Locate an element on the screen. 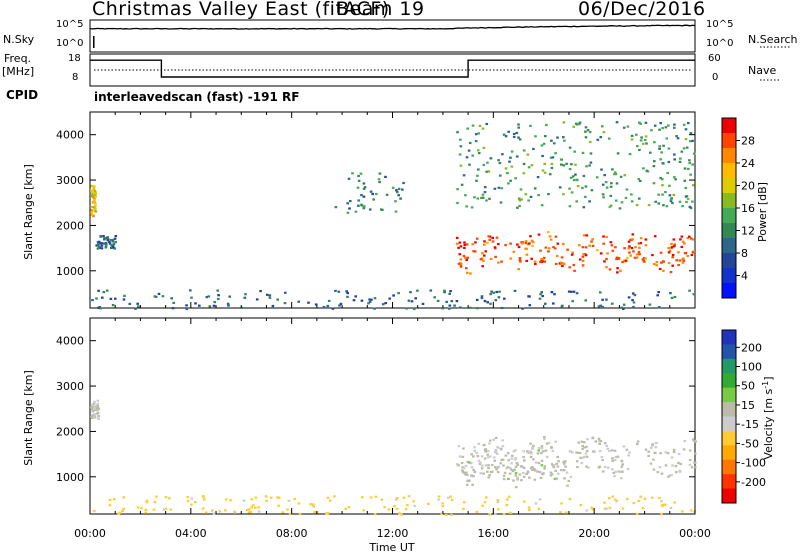 The height and width of the screenshot is (554, 800). velocity-colorbar-swatch is located at coordinates (729, 453).